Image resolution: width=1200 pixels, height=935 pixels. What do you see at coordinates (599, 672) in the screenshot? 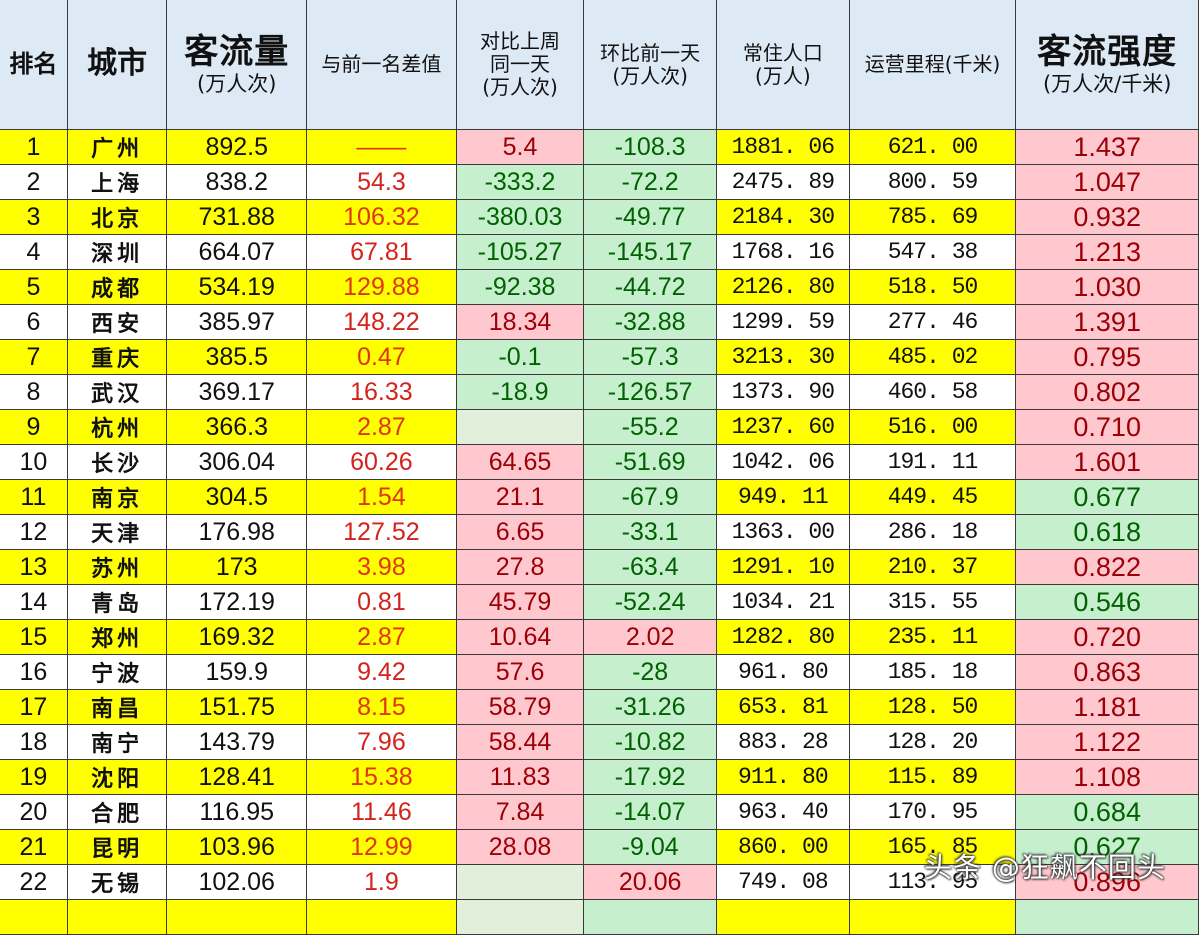
I see `table-row: 16 宁波 159.9 9.42 57.6 -28 961. 80 185. 18 0.863` at bounding box center [599, 672].